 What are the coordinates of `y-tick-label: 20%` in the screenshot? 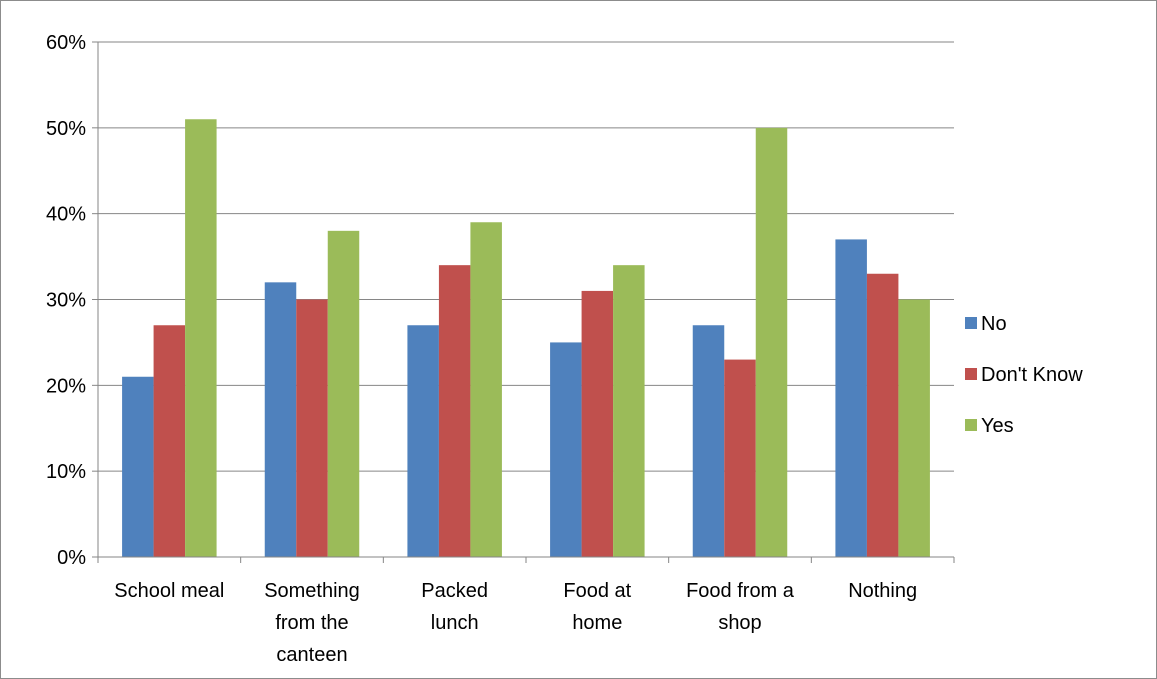 It's located at (66, 386).